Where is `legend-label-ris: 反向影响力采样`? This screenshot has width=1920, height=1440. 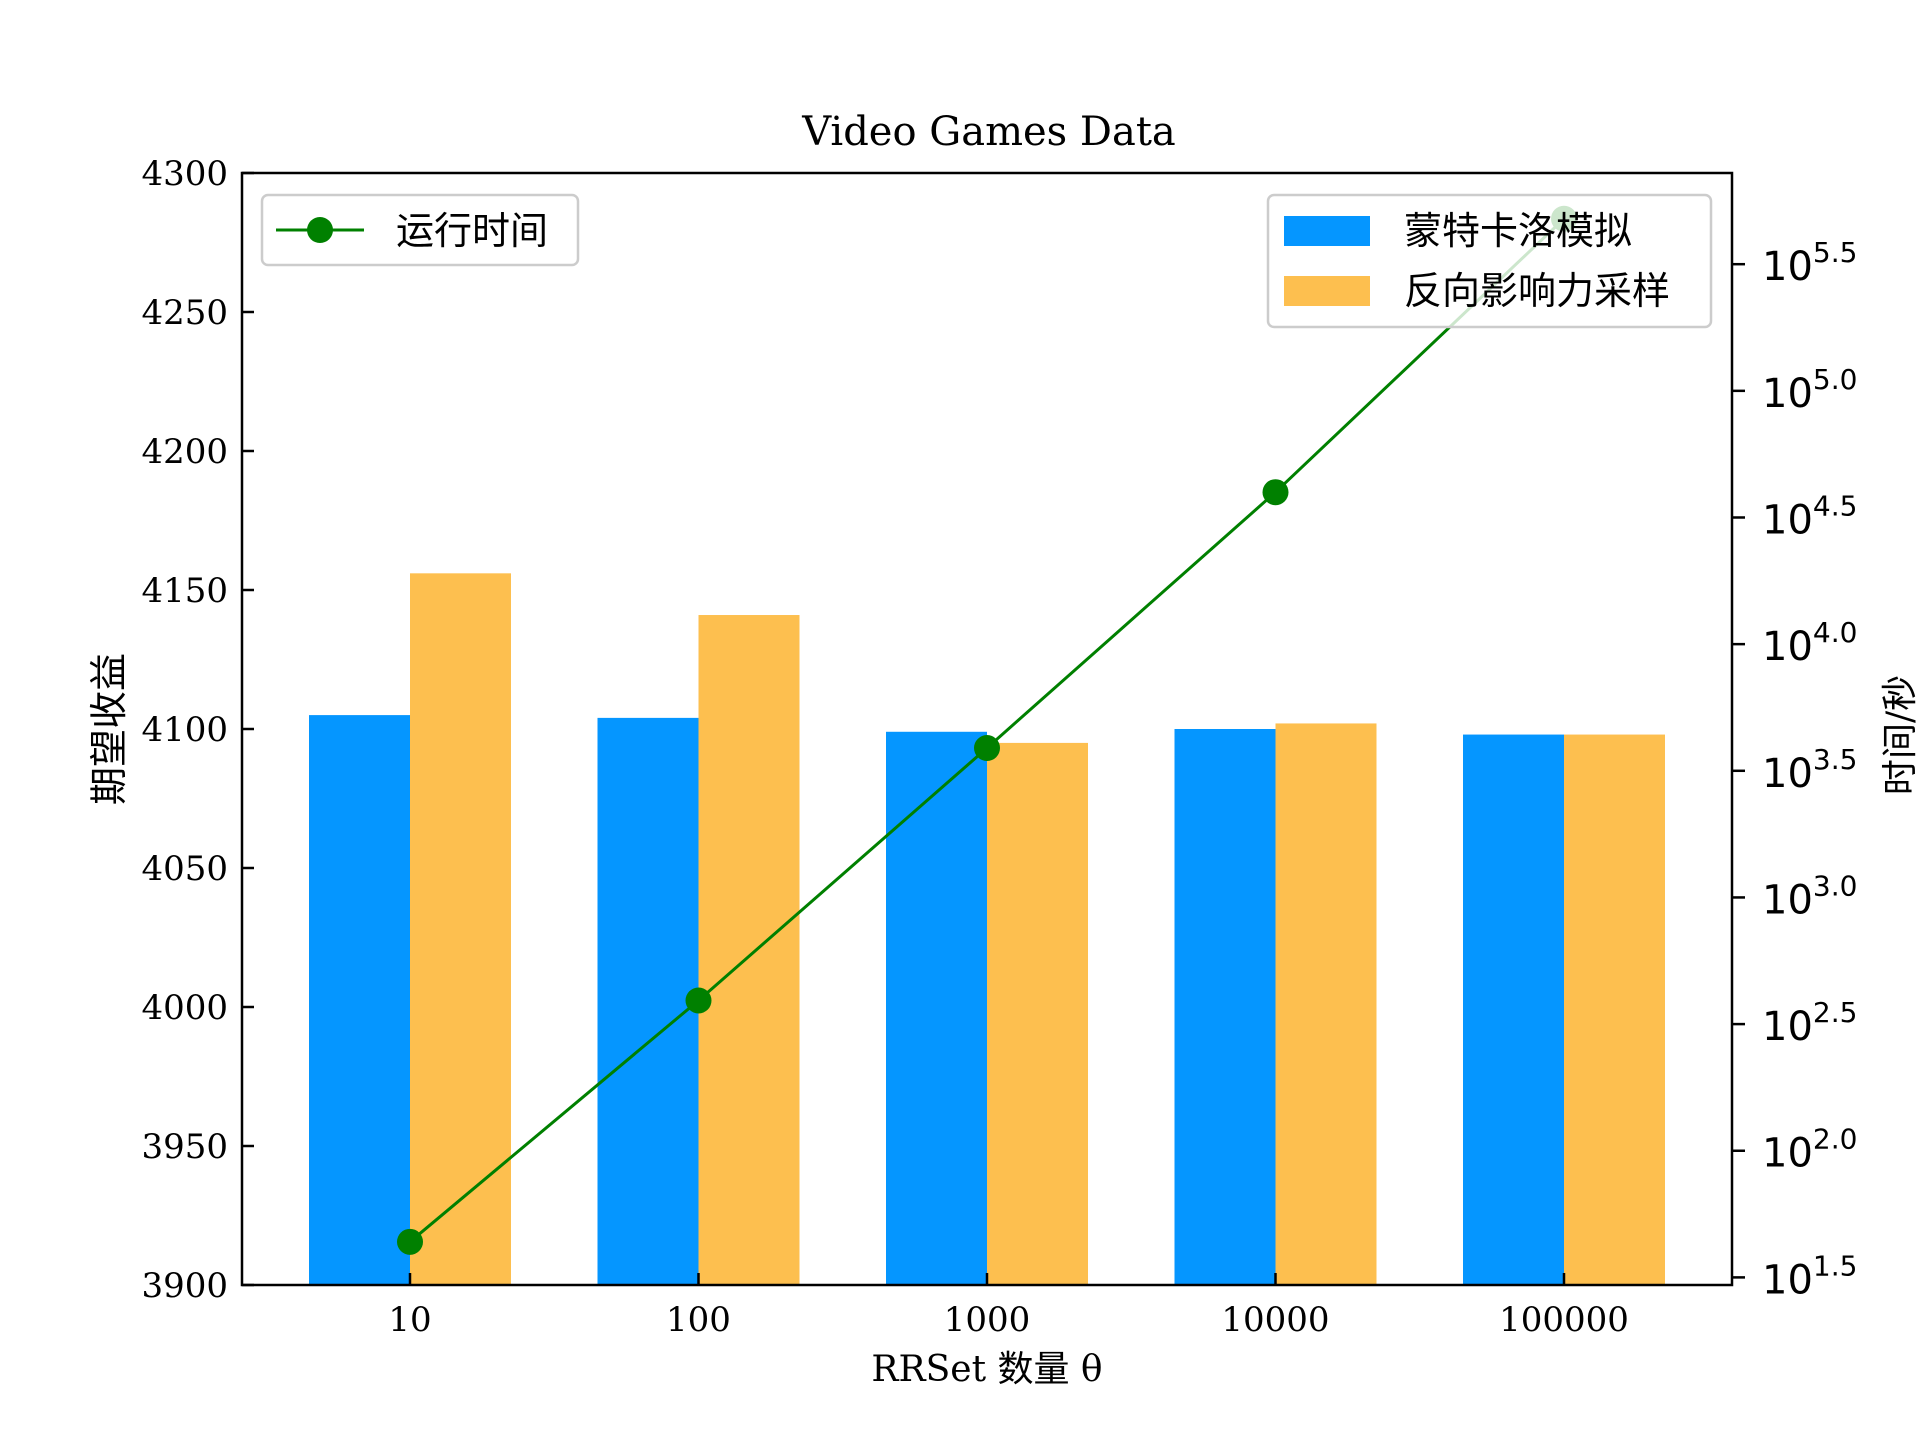
legend-label-ris: 反向影响力采样 is located at coordinates (1537, 291).